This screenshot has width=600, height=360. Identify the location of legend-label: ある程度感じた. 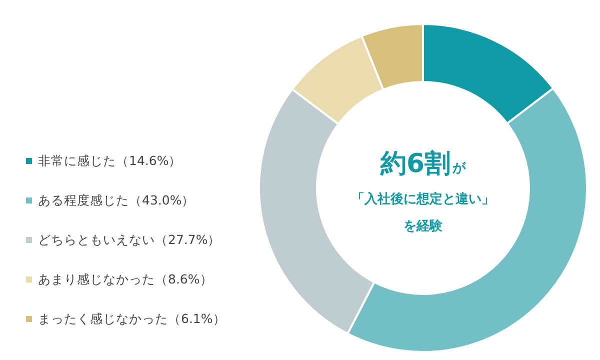
(83, 200).